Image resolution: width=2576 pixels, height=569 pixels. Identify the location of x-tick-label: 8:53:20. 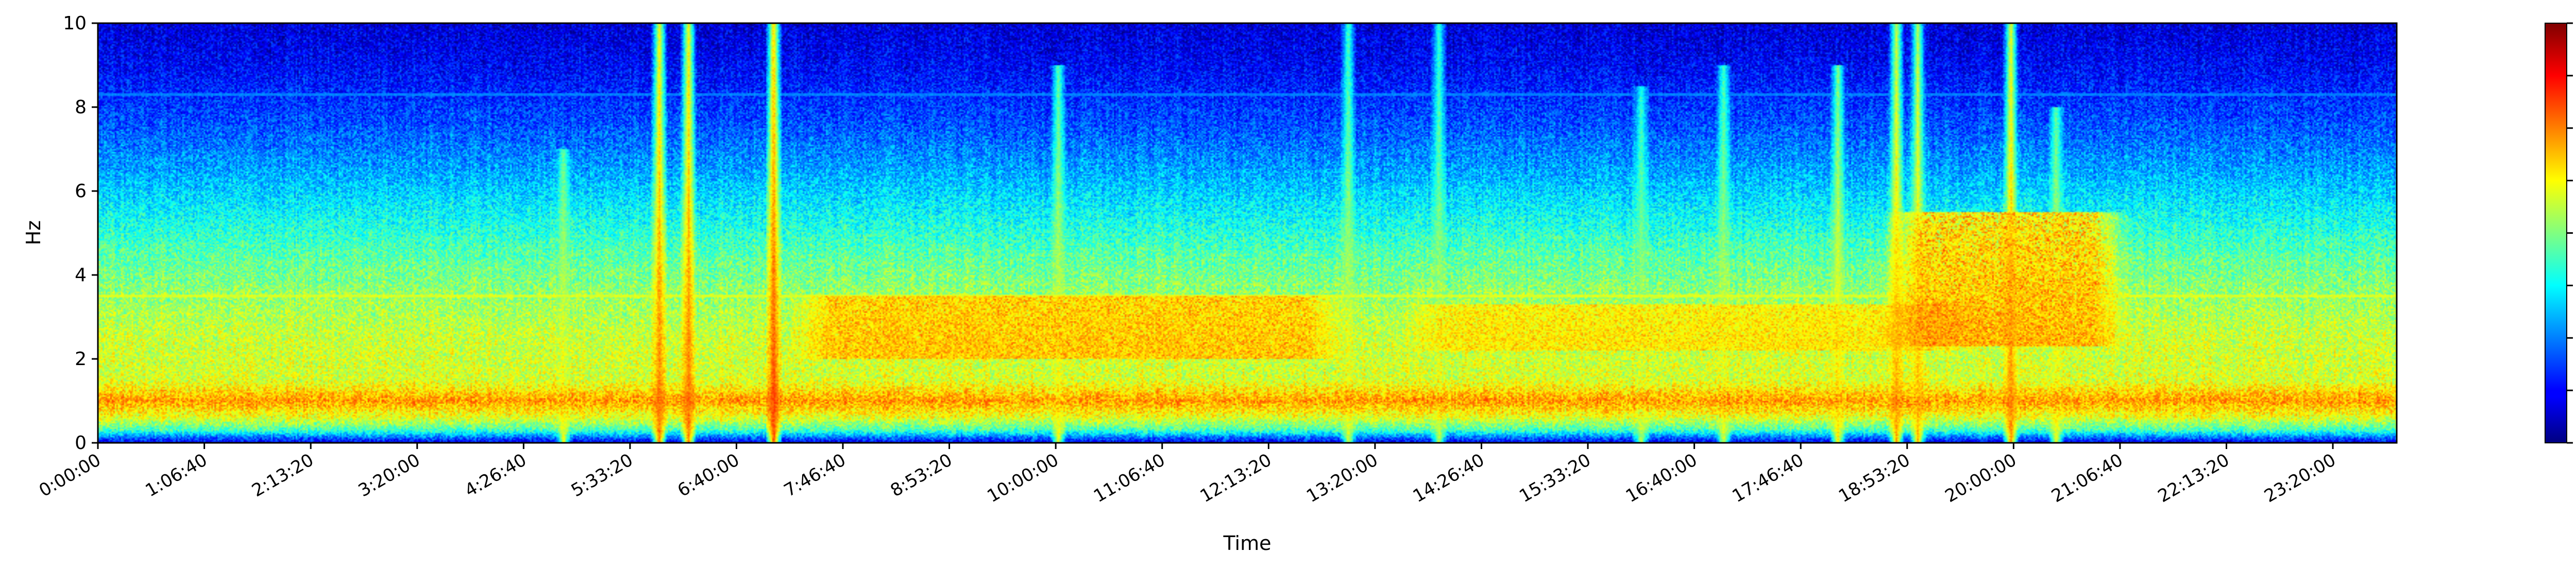
(921, 475).